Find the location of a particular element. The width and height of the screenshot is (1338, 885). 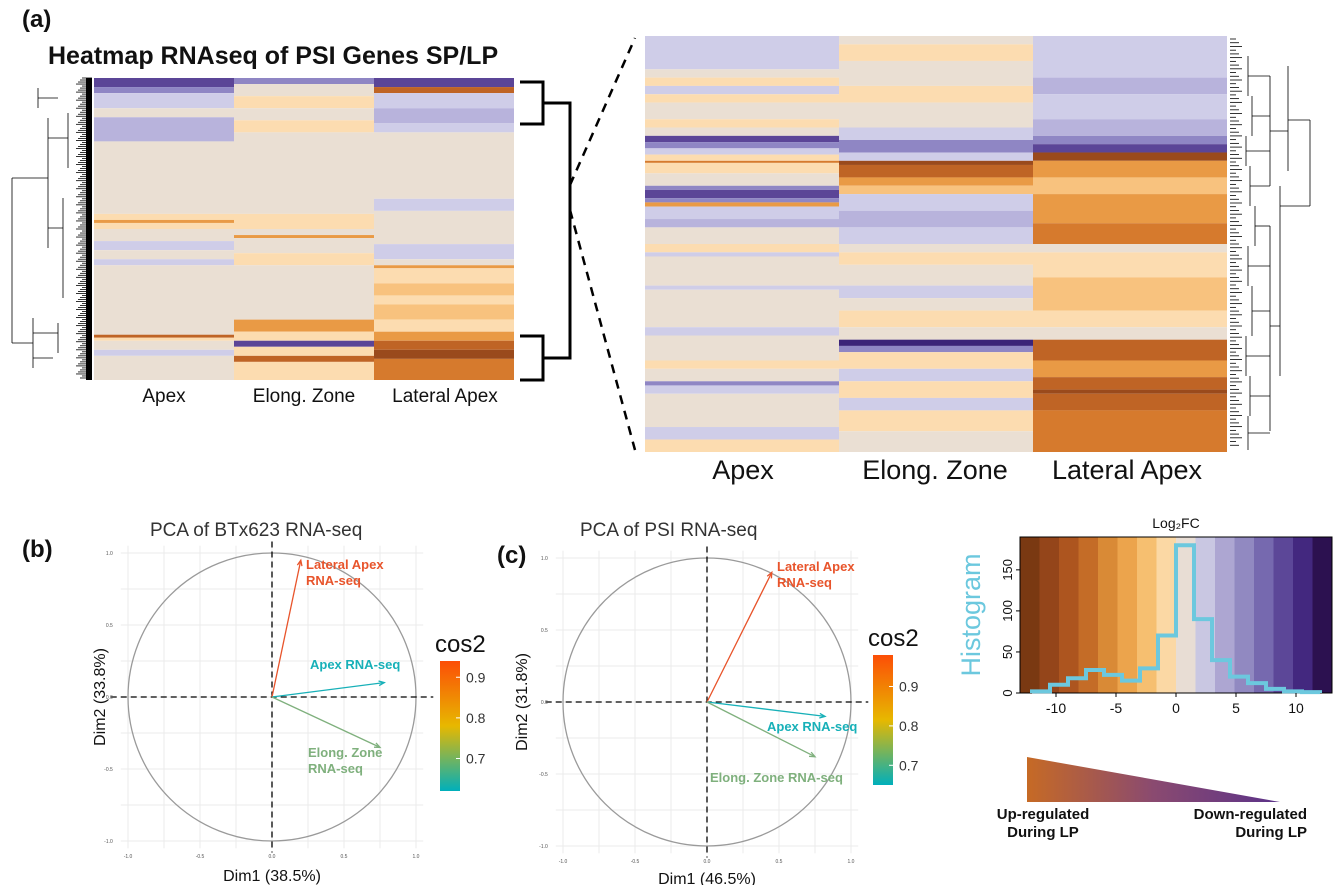

x-tick-label: 10 is located at coordinates (1296, 708).